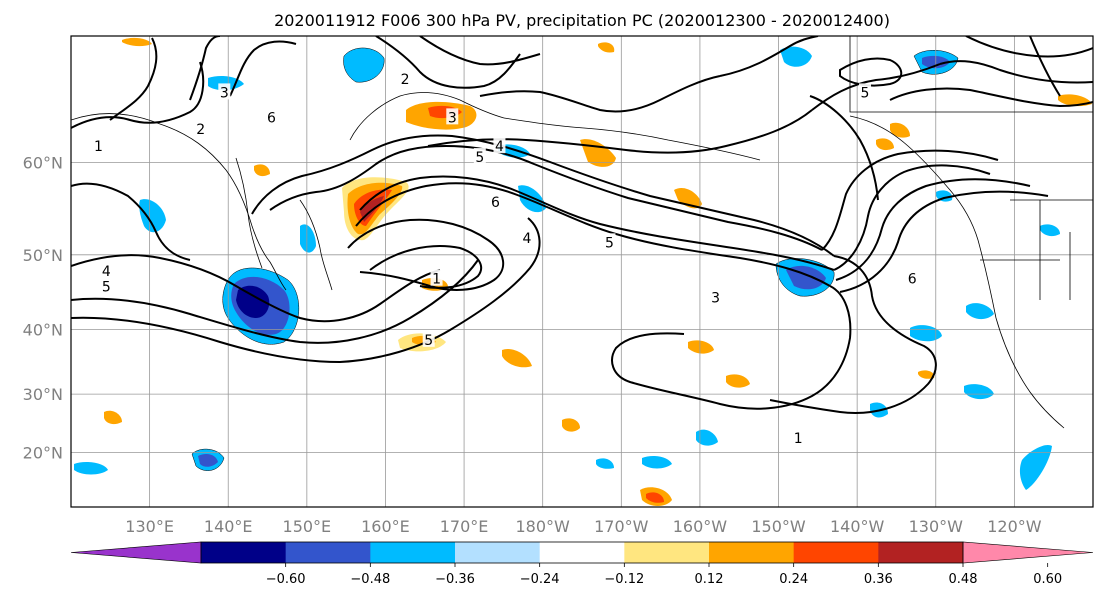 This screenshot has height=601, width=1105. I want to click on latitude-tick-label: 50°N, so click(43, 255).